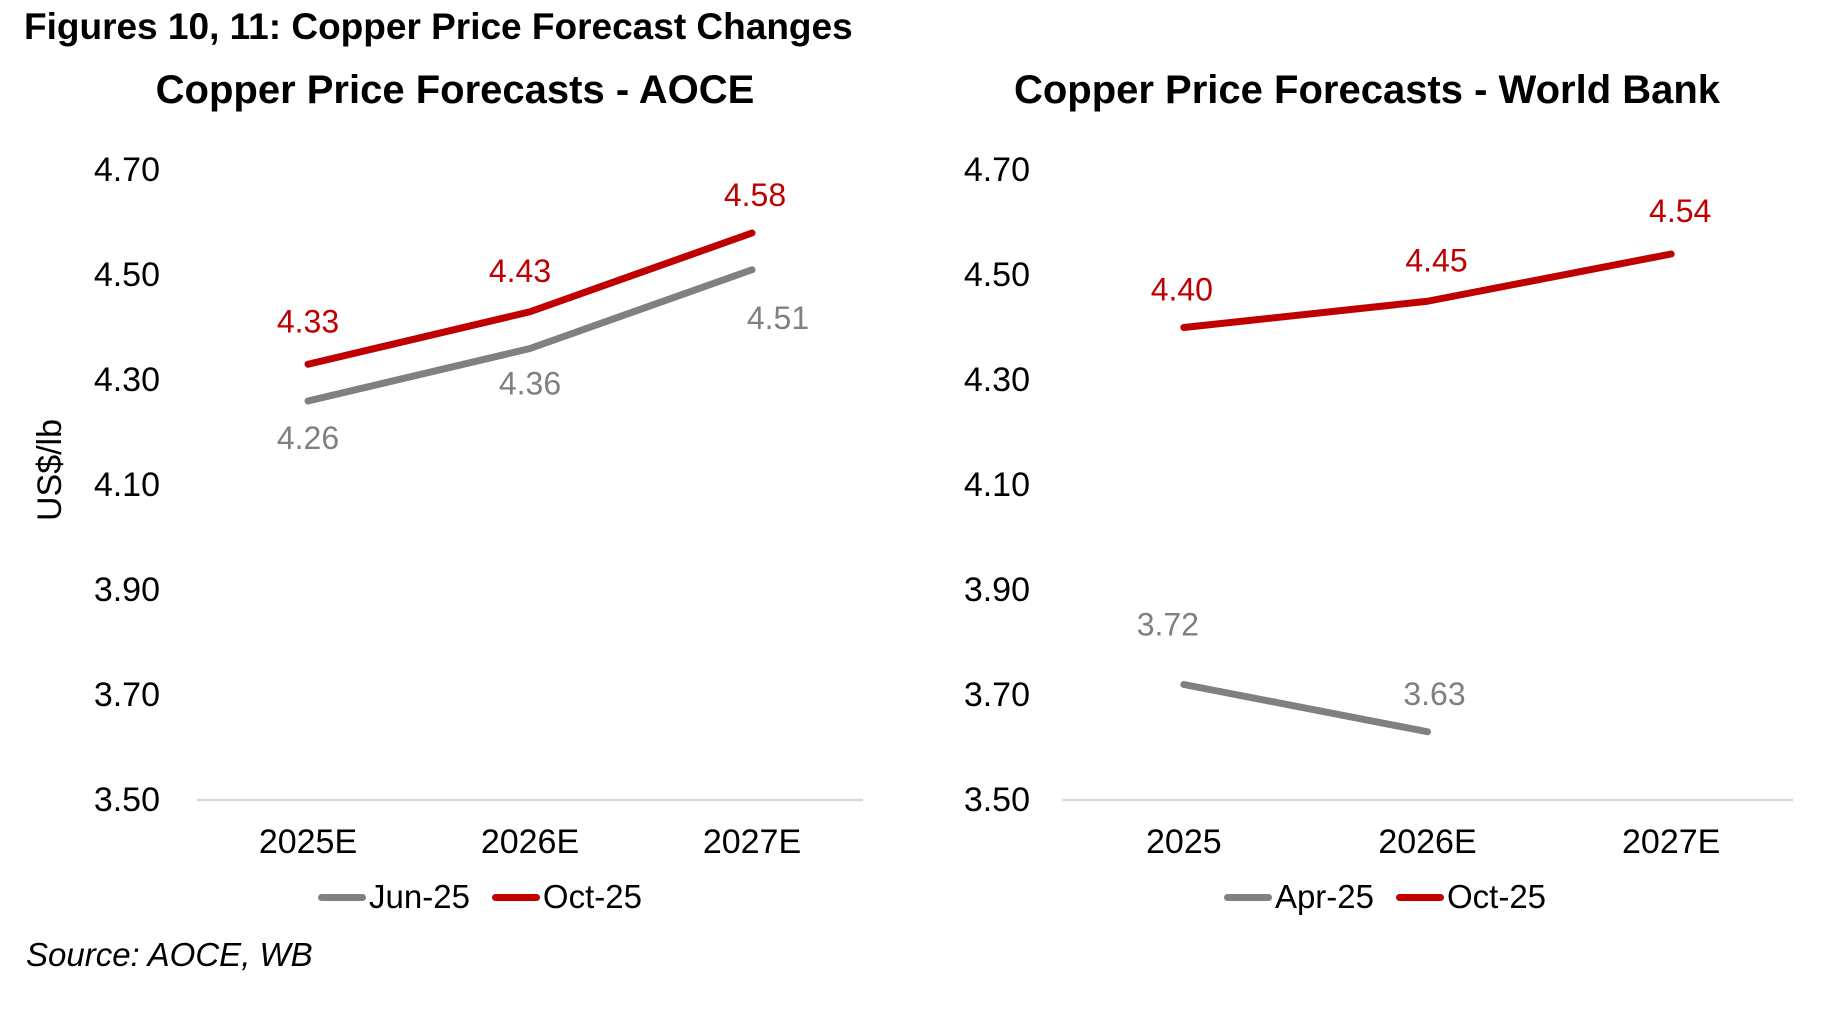 Image resolution: width=1822 pixels, height=1012 pixels. Describe the element at coordinates (530, 384) in the screenshot. I see `data-label: 4.36` at that location.